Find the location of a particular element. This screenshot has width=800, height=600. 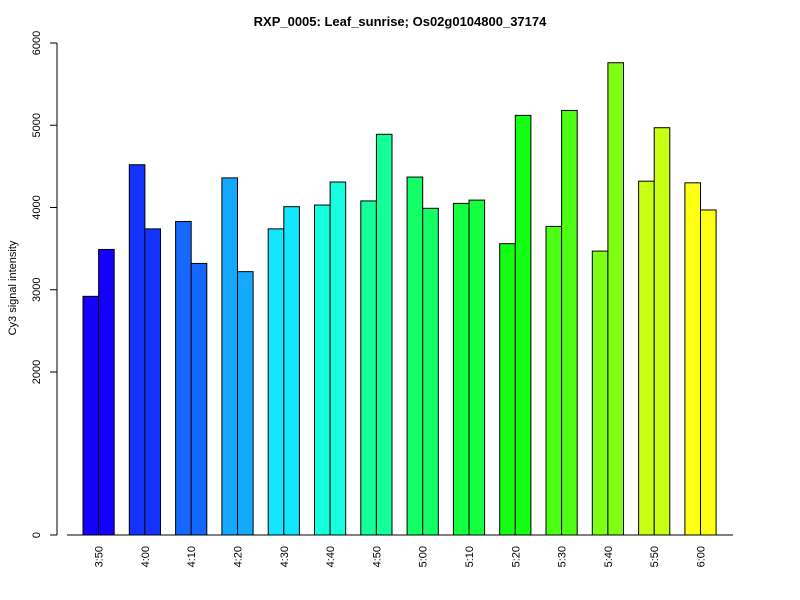

x-tick-label: 4:10 is located at coordinates (192, 556).